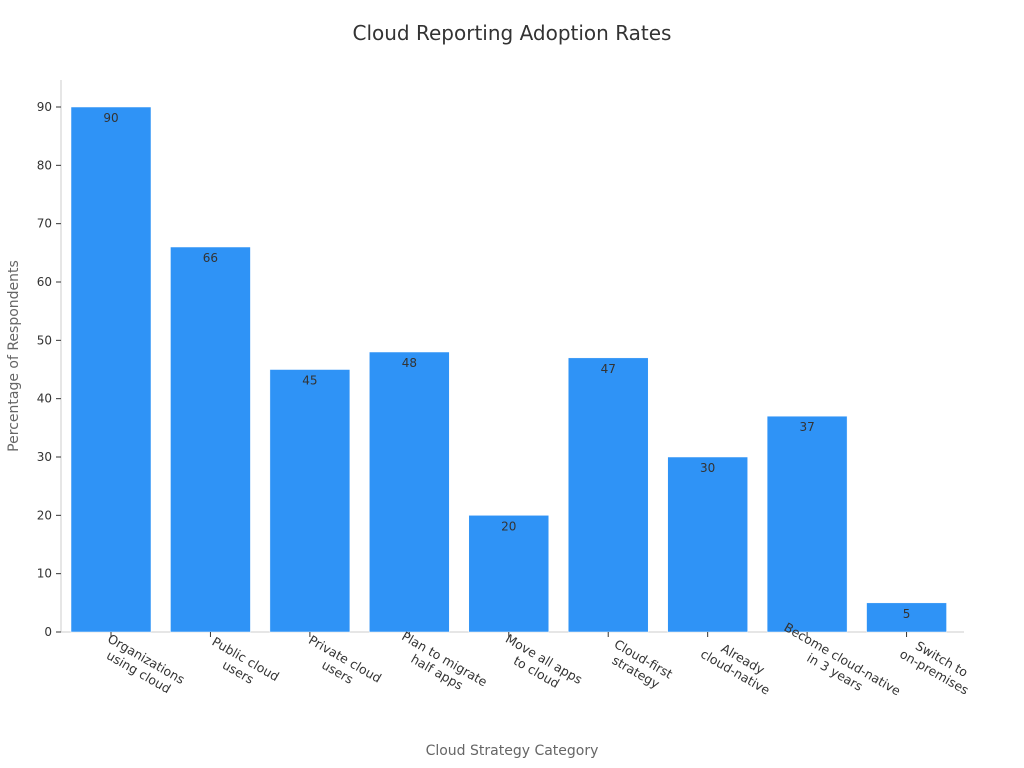  Describe the element at coordinates (210, 258) in the screenshot. I see `data-label: 66` at that location.